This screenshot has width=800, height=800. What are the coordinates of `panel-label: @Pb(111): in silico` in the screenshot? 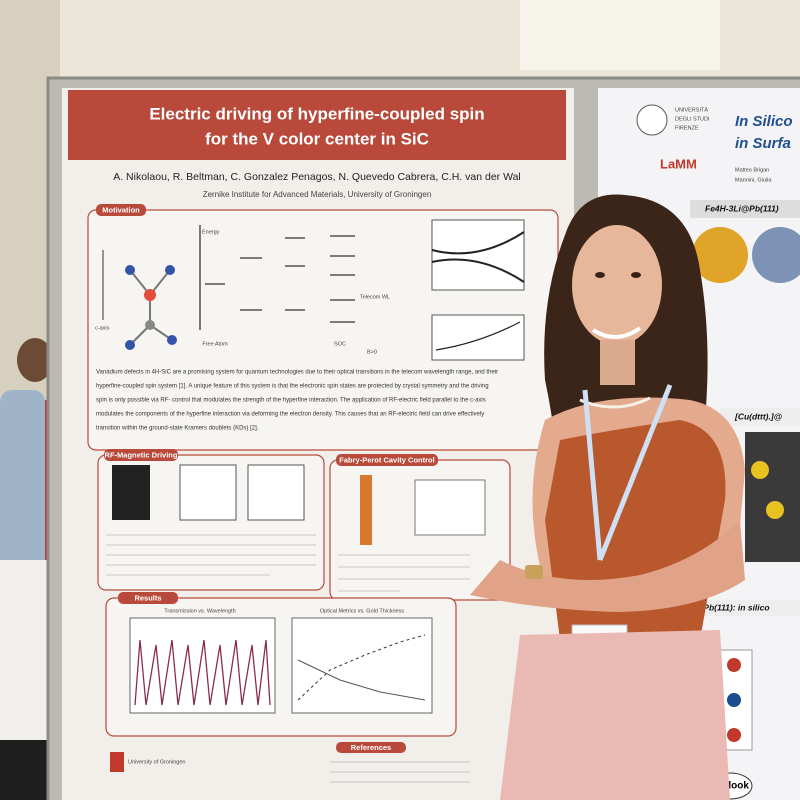 It's located at (732, 607).